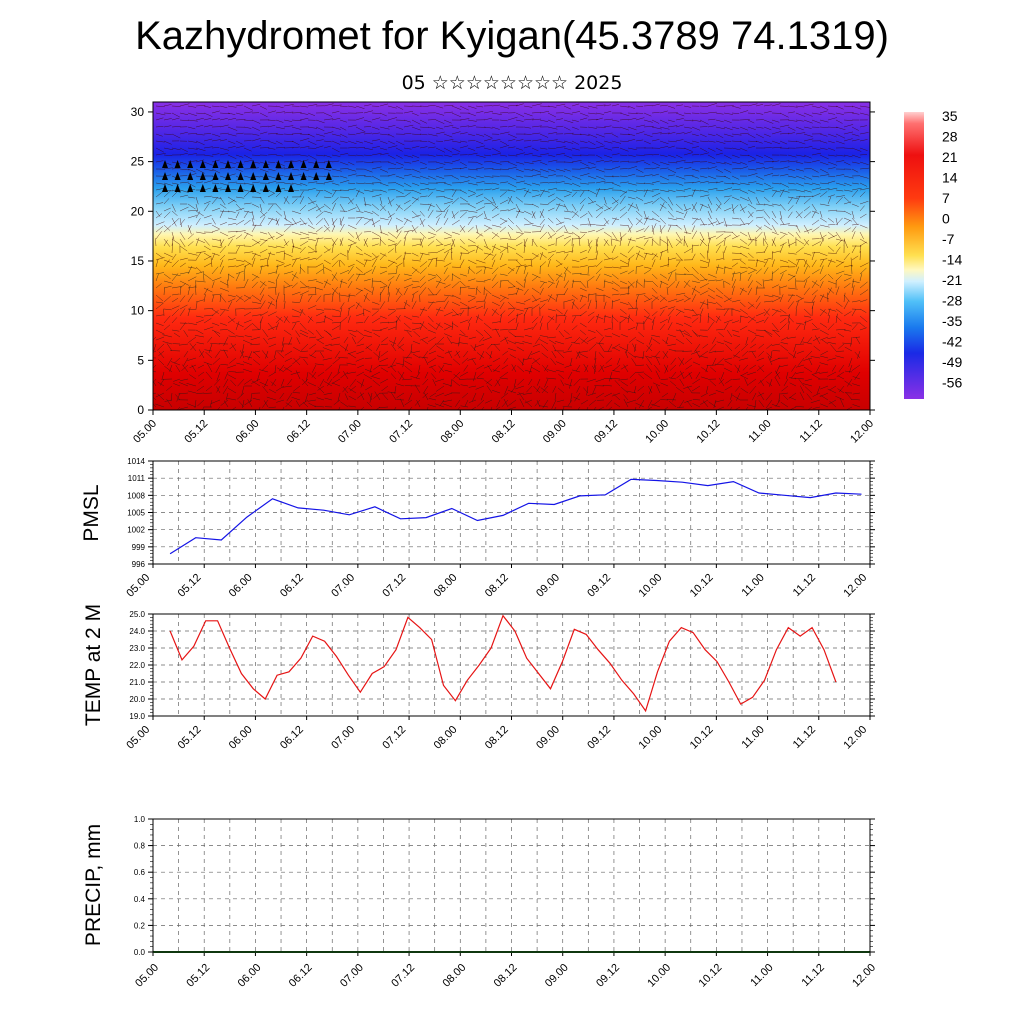 Image resolution: width=1024 pixels, height=1024 pixels. I want to click on x-tick-label: 06.00, so click(248, 432).